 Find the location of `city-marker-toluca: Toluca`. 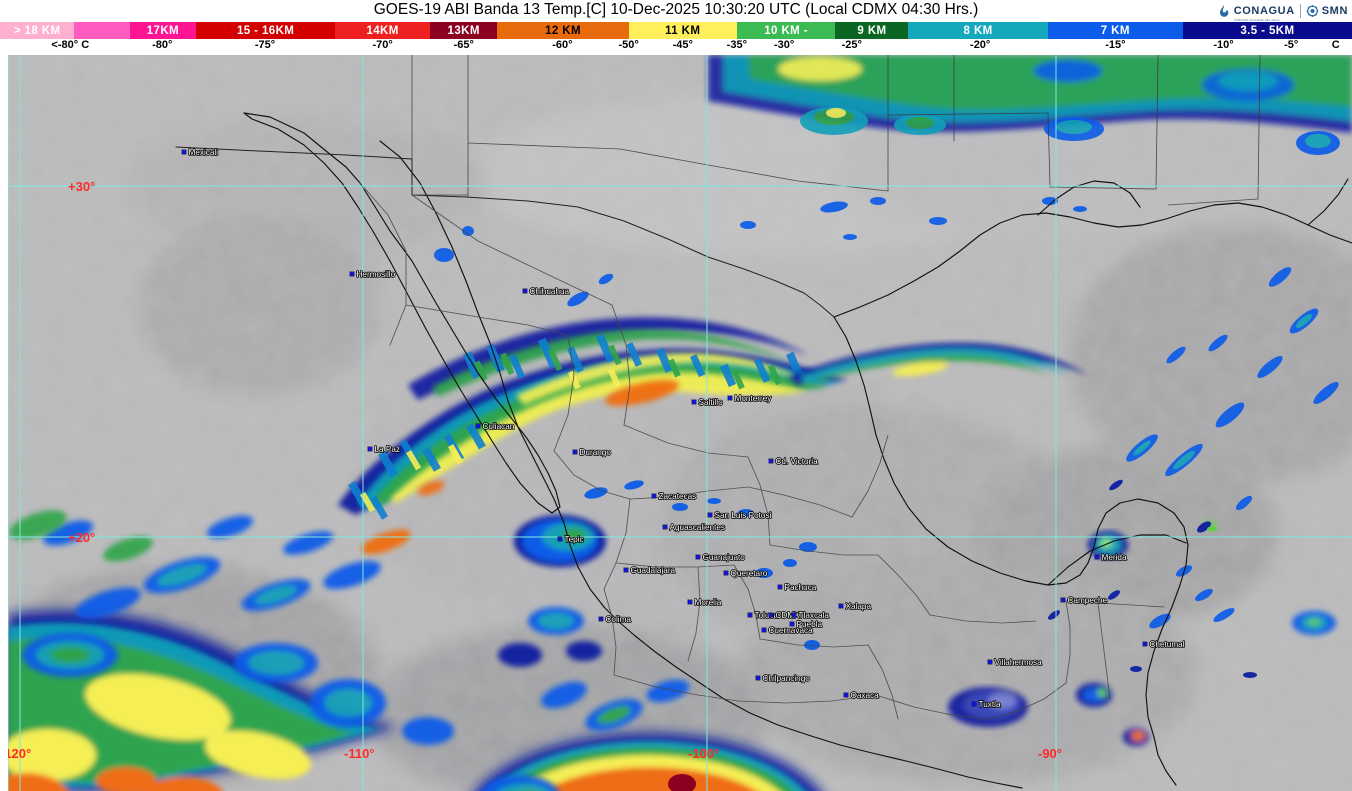

city-marker-toluca: Toluca is located at coordinates (763, 615).